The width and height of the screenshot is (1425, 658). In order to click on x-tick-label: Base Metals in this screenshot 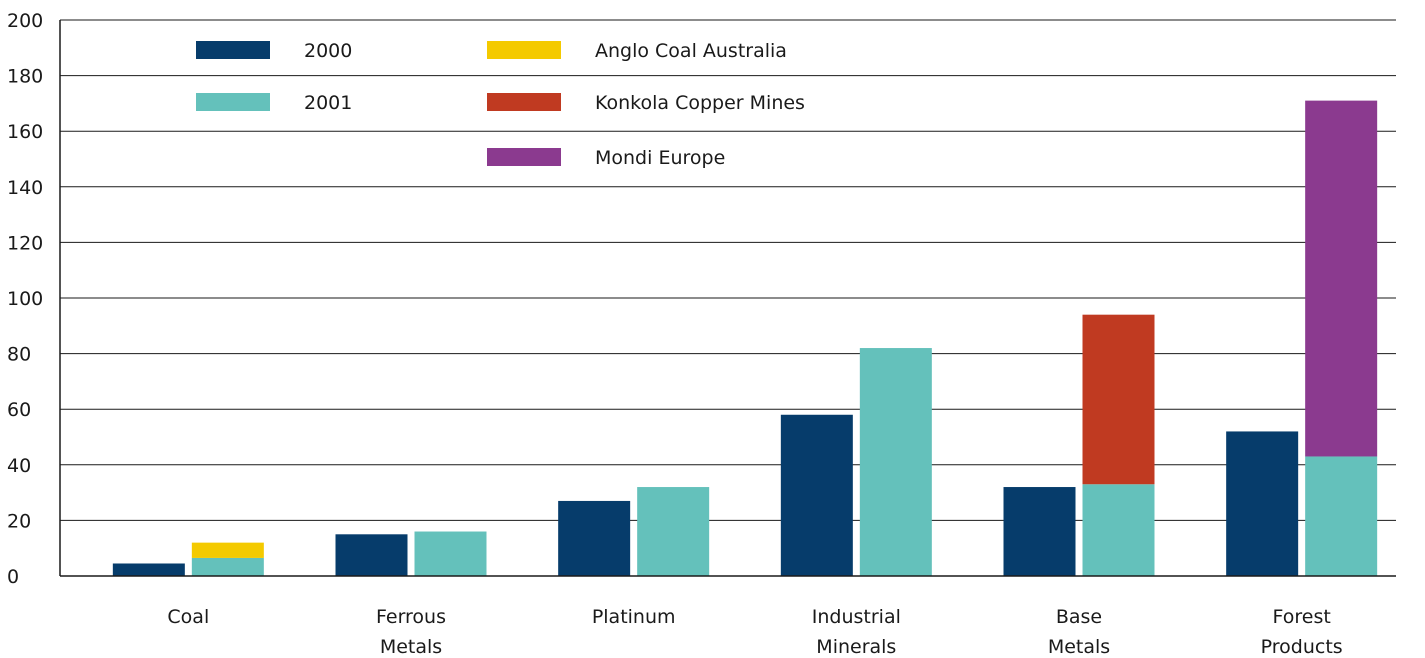, I will do `click(1079, 632)`.